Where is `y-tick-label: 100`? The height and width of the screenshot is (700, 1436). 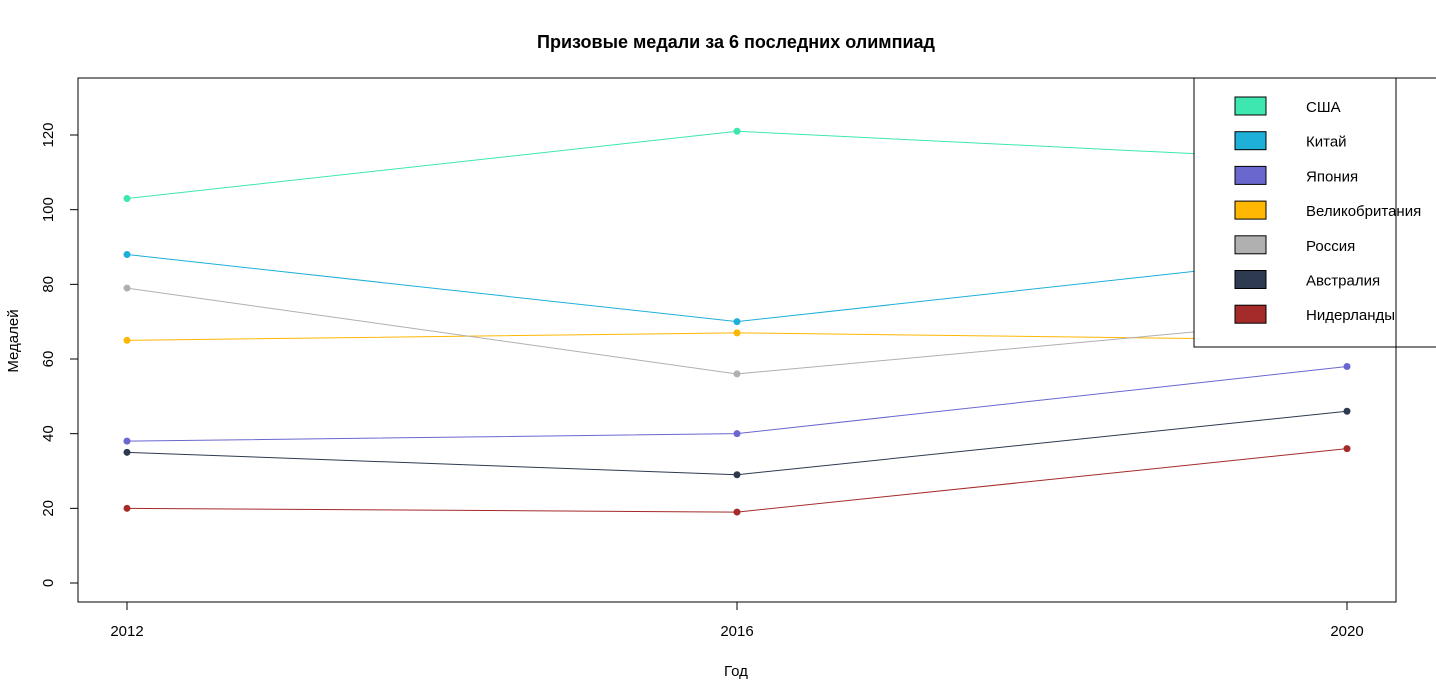 y-tick-label: 100 is located at coordinates (48, 209).